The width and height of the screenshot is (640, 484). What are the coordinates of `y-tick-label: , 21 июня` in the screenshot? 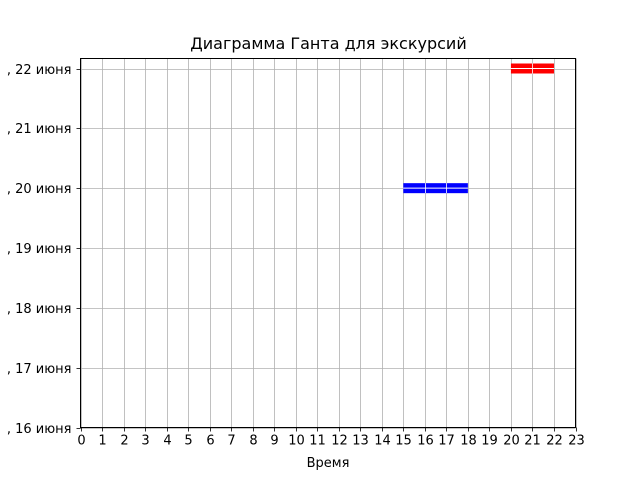 It's located at (39, 129).